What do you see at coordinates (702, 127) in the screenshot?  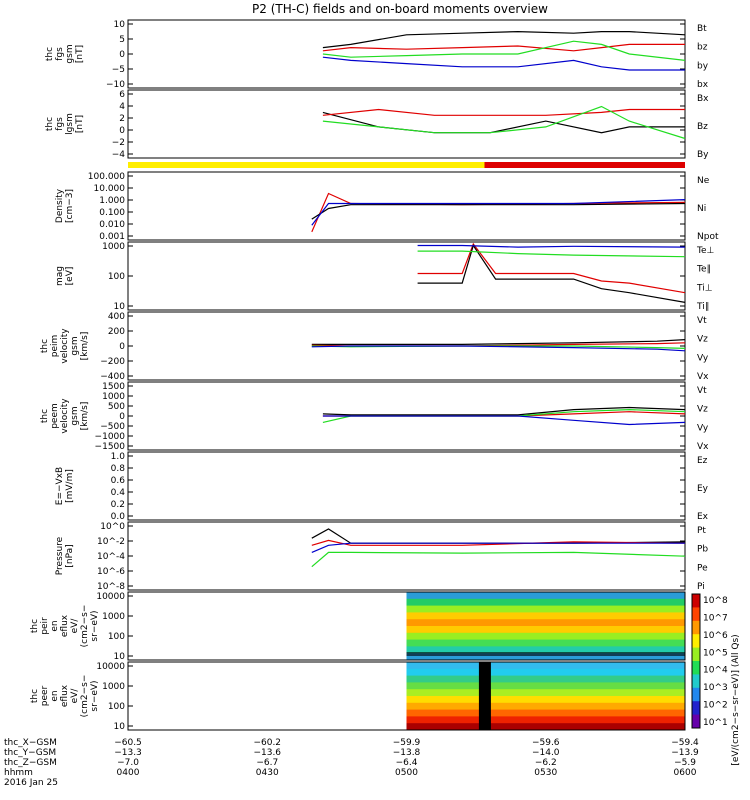 I see `legend-bz: Bz` at bounding box center [702, 127].